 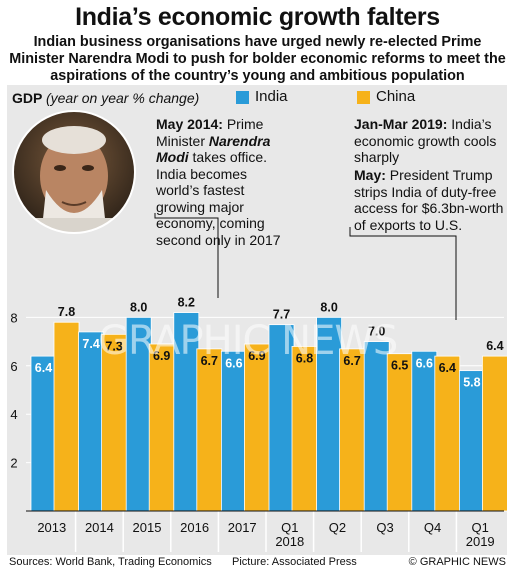 I want to click on annotation-leader-may-trump, so click(x=403, y=273).